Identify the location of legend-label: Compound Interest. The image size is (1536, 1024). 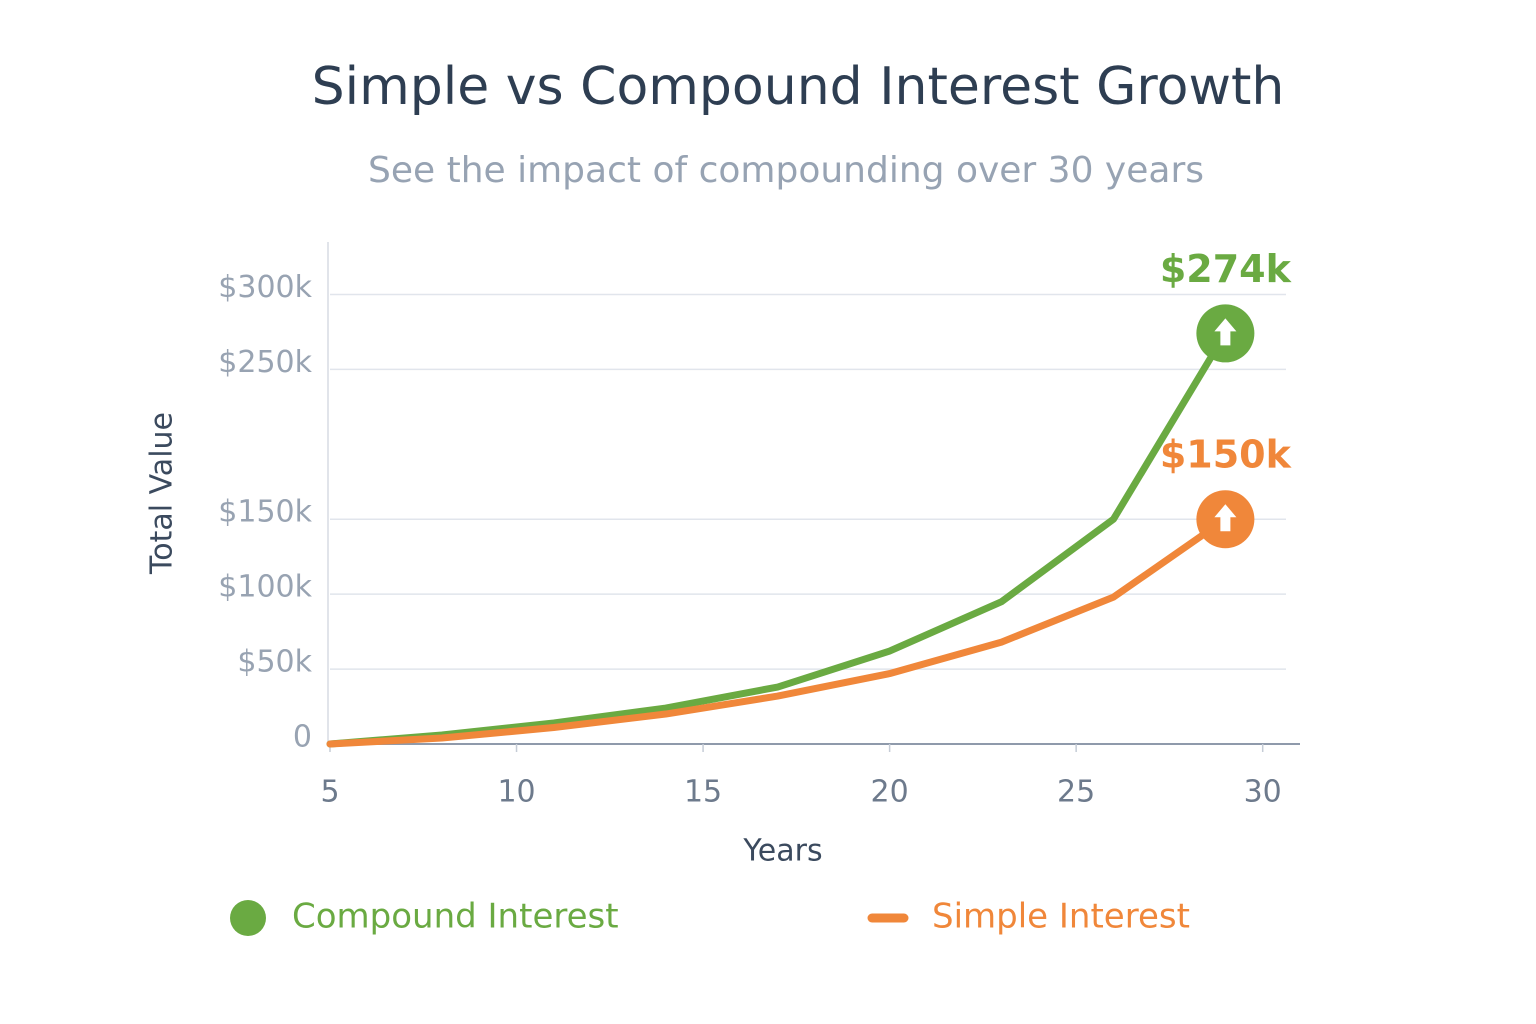
(455, 917).